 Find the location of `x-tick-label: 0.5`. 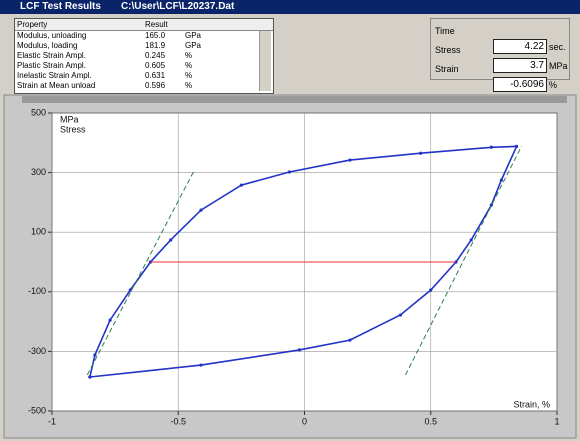

x-tick-label: 0.5 is located at coordinates (430, 421).